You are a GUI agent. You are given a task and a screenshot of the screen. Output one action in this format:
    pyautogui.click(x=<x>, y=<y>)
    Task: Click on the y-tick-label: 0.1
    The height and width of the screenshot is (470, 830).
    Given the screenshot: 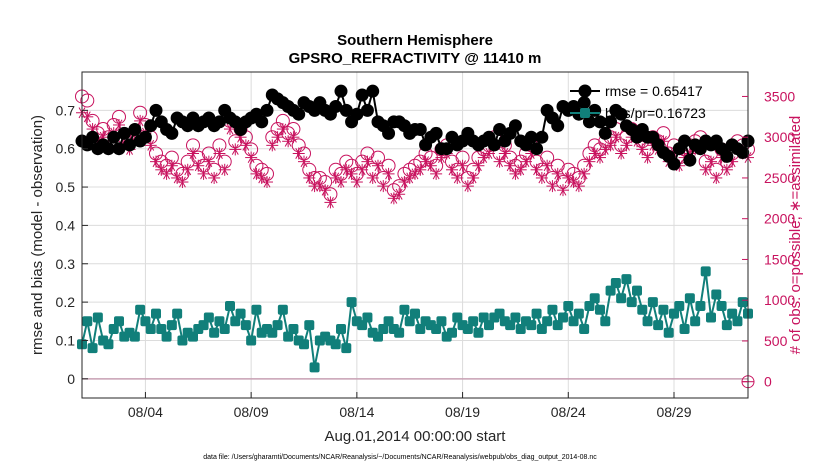 What is the action you would take?
    pyautogui.click(x=66, y=340)
    